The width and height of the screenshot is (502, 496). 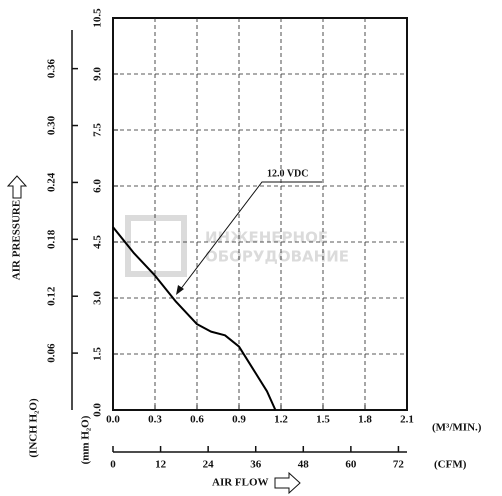 I want to click on watermark-text: ОБОРУДОВАНИЕ, so click(x=277, y=257).